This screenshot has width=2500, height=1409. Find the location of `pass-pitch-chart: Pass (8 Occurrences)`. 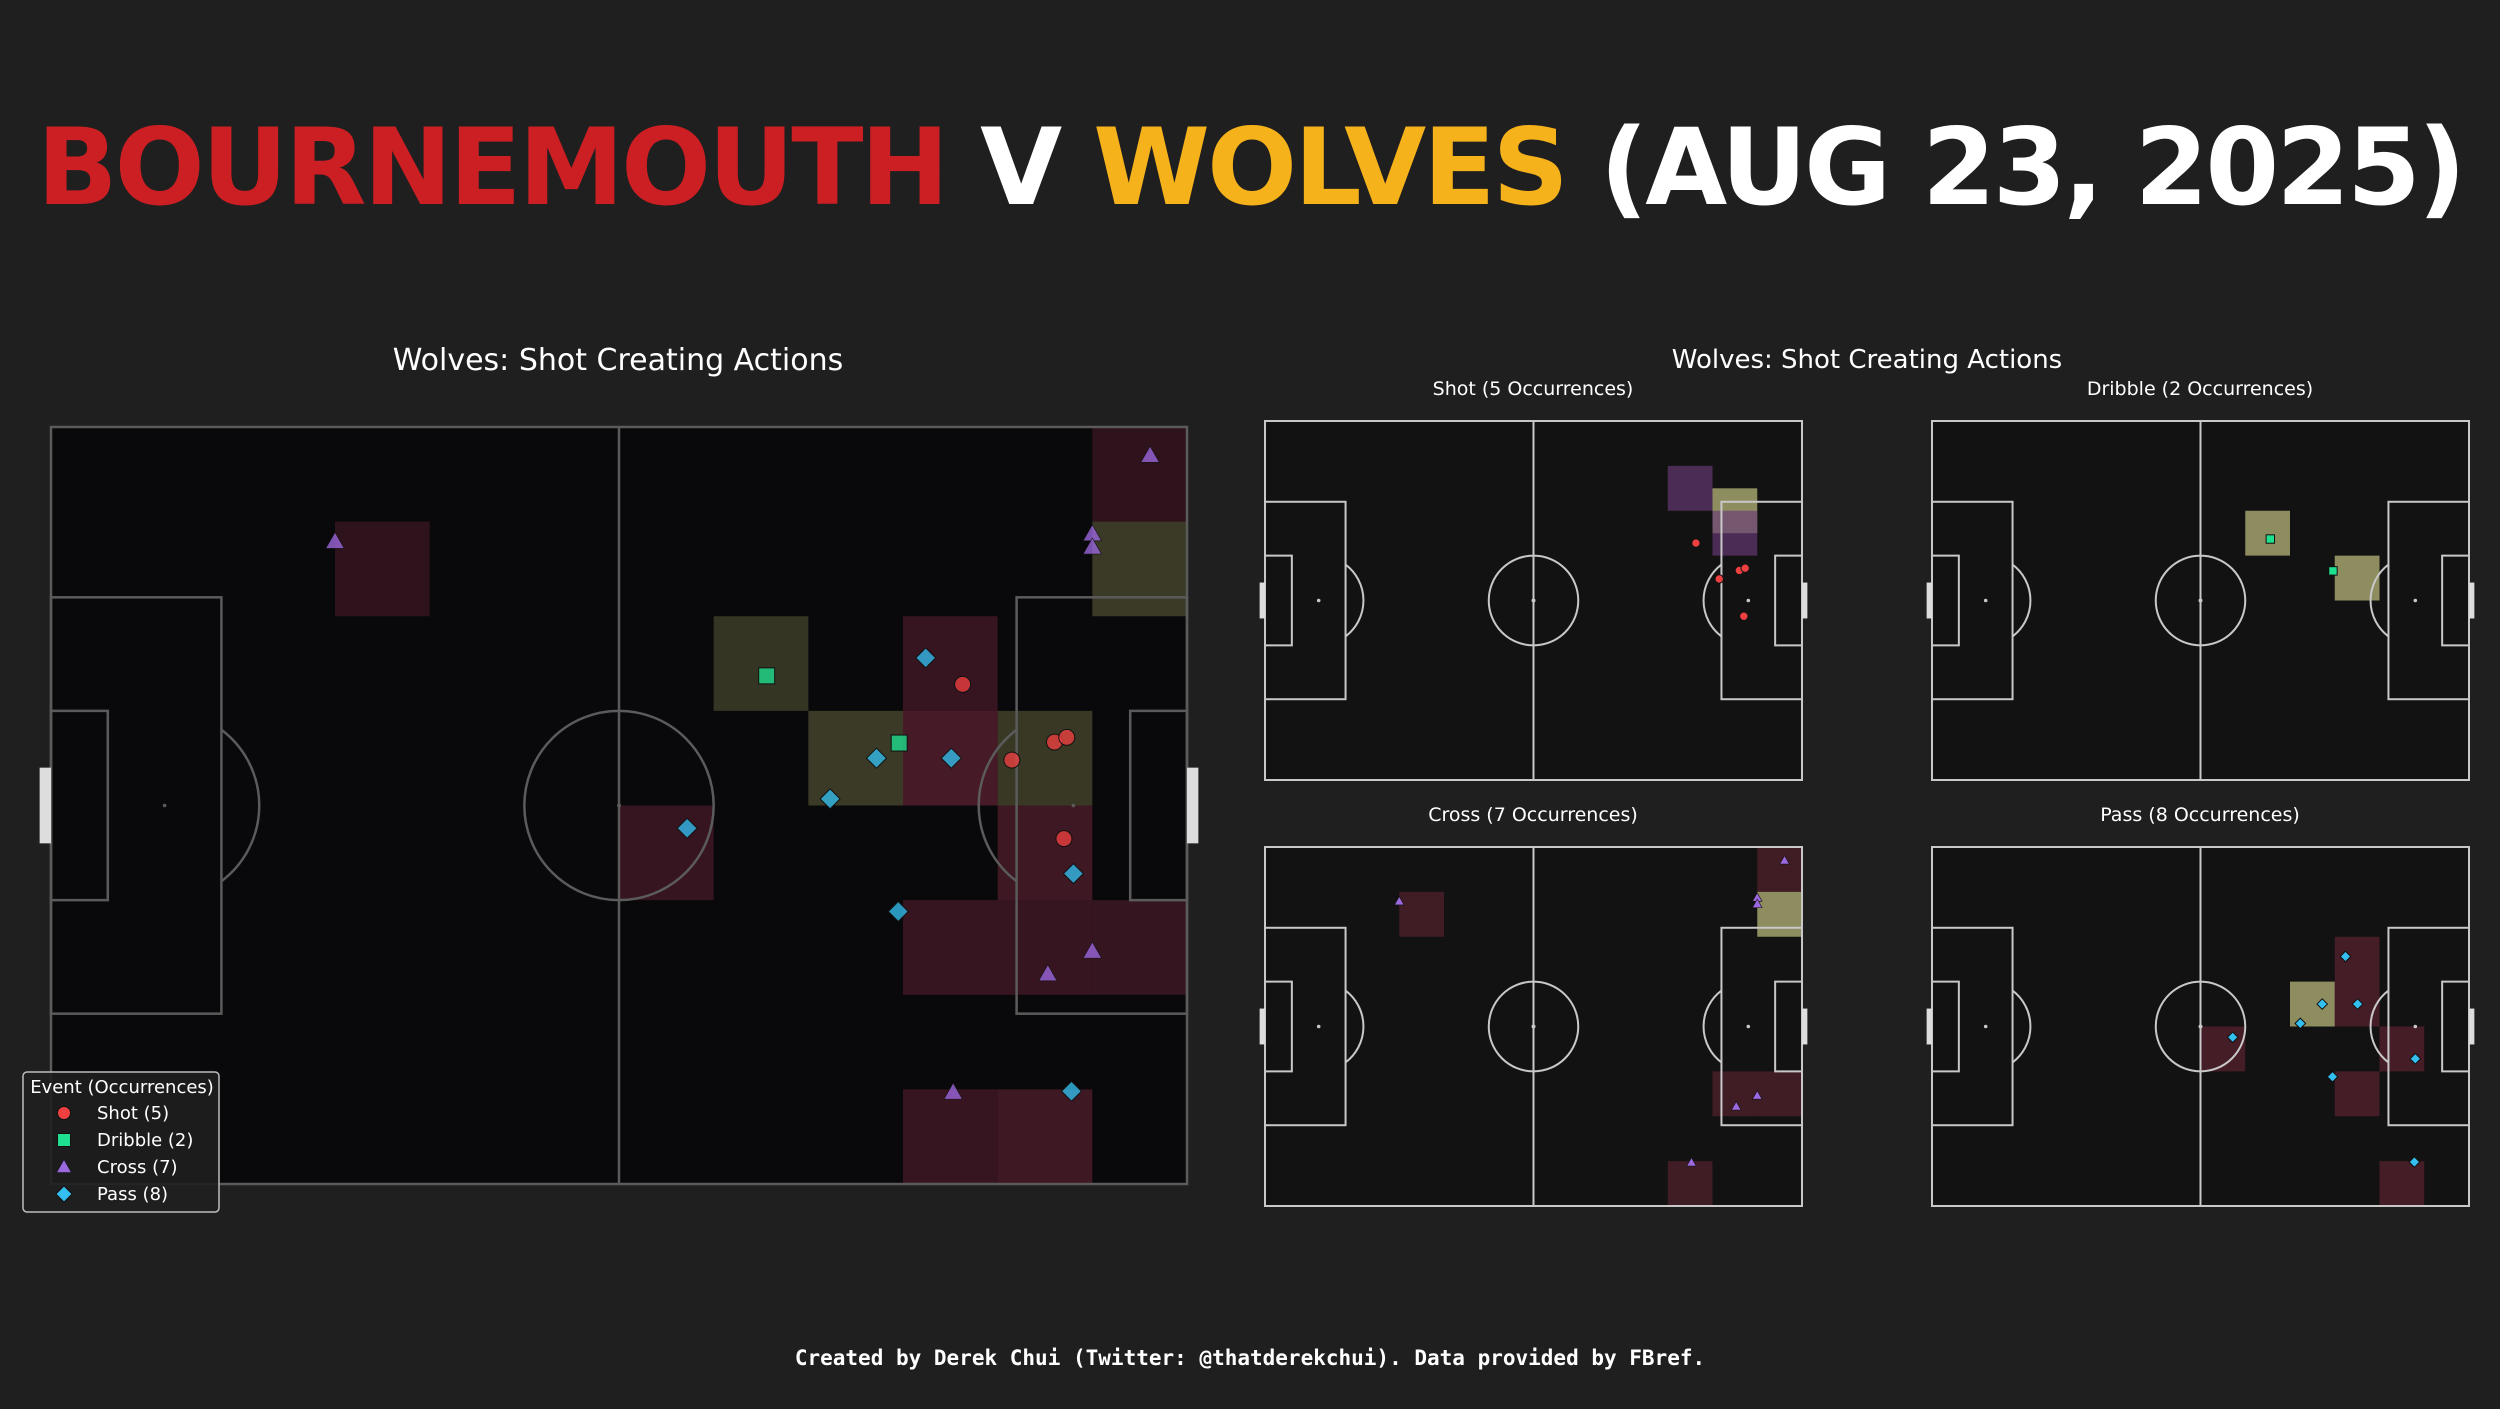

pass-pitch-chart: Pass (8 Occurrences) is located at coordinates (2200, 1005).